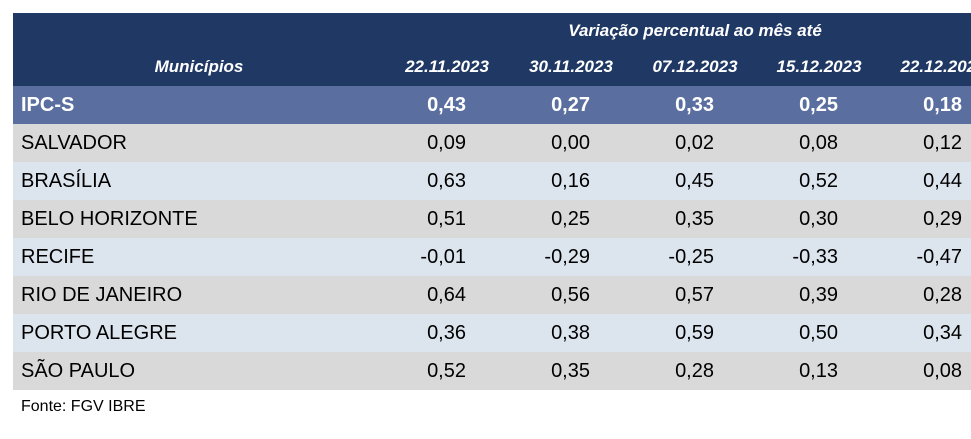 The width and height of the screenshot is (971, 439). Describe the element at coordinates (199, 371) in the screenshot. I see `row-label: SÃO PAULO` at that location.